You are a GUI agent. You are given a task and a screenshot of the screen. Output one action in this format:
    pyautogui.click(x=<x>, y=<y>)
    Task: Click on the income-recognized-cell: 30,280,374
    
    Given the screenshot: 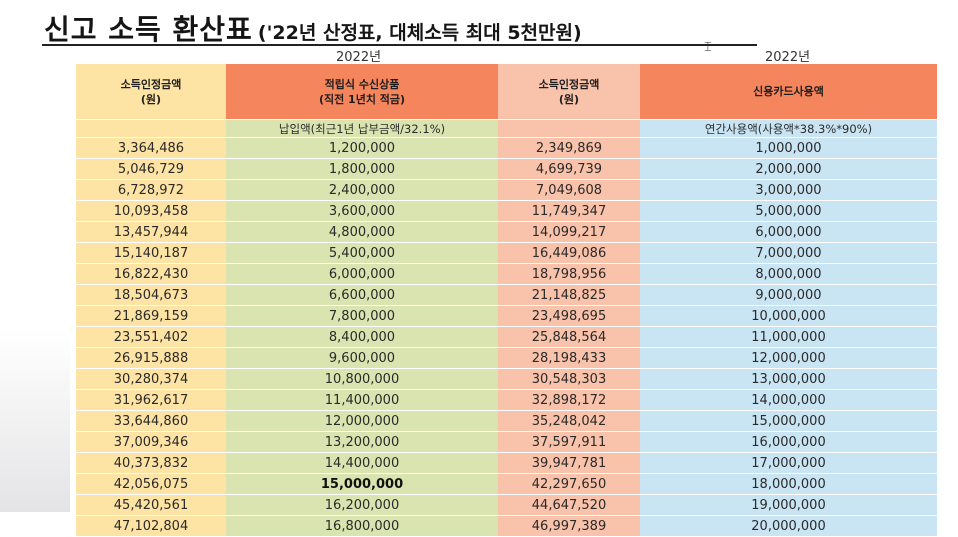 What is the action you would take?
    pyautogui.click(x=151, y=379)
    